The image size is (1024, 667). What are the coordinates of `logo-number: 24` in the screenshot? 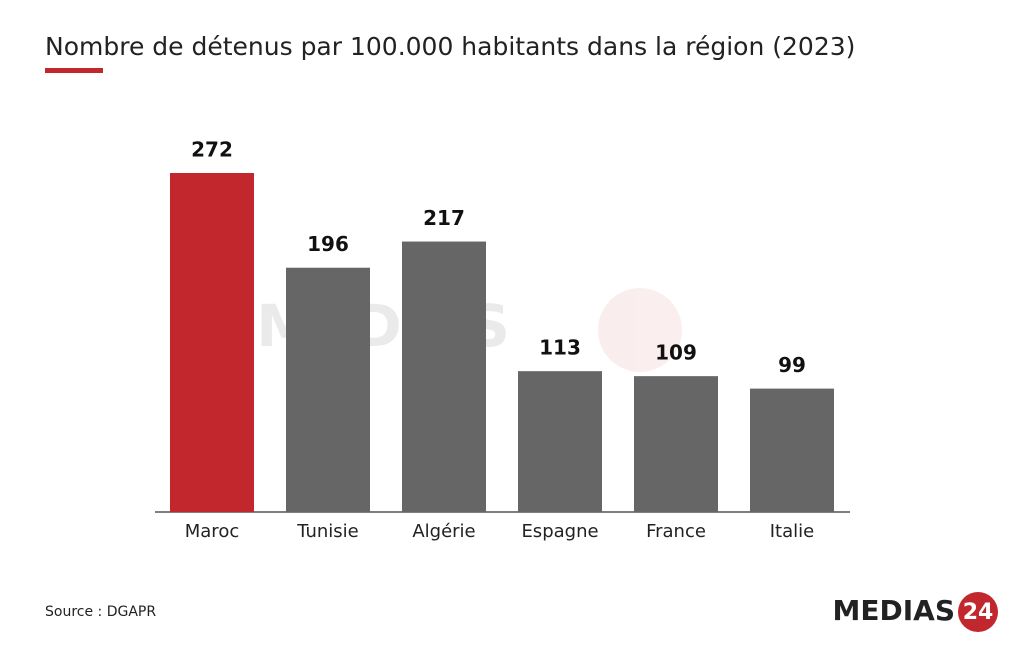 It's located at (978, 612).